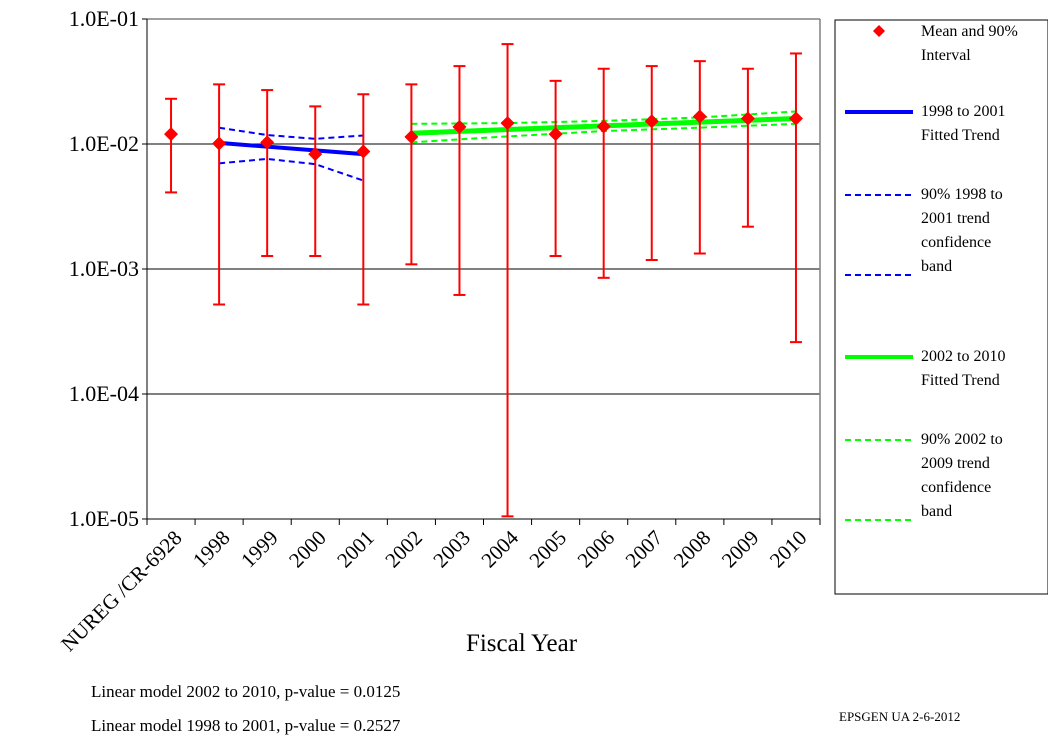  What do you see at coordinates (946, 55) in the screenshot?
I see `legend-label: Interval` at bounding box center [946, 55].